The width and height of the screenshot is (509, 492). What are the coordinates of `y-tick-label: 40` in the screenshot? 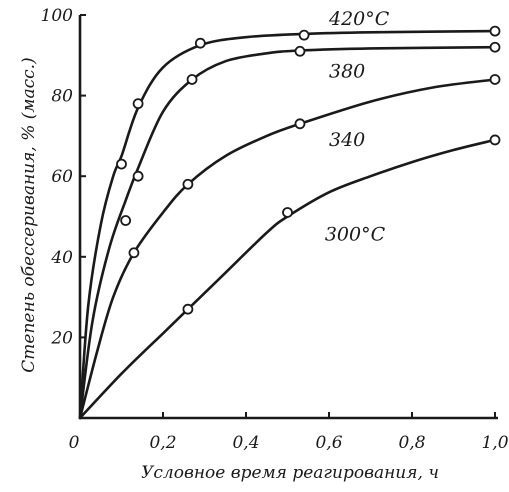 It's located at (61, 258).